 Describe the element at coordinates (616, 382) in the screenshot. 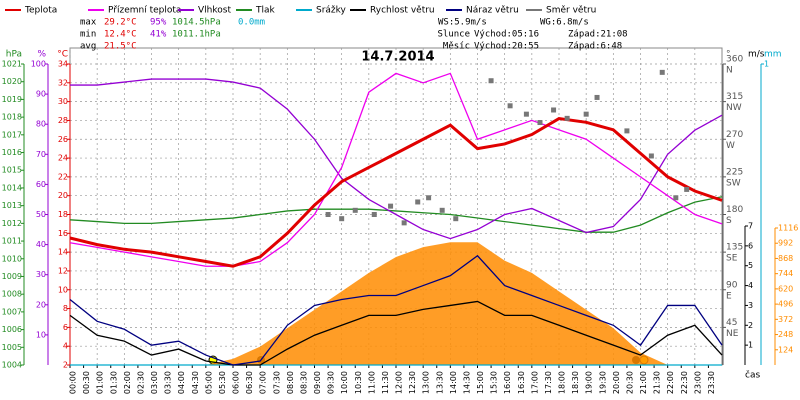

I see `x-tick-label: 20:00` at that location.